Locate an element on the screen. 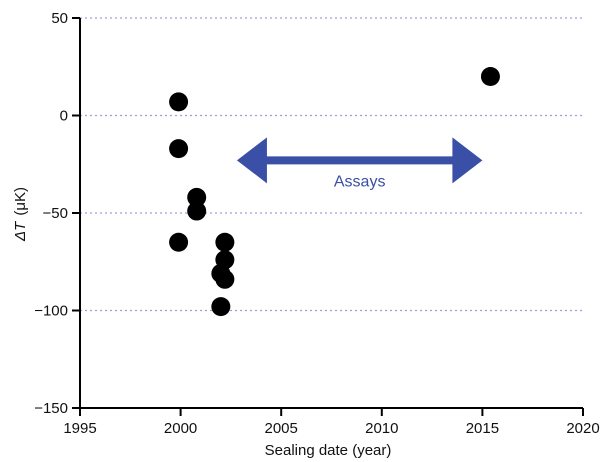 This screenshot has height=462, width=601. y-axis-label: ΔT (μK) is located at coordinates (20, 214).